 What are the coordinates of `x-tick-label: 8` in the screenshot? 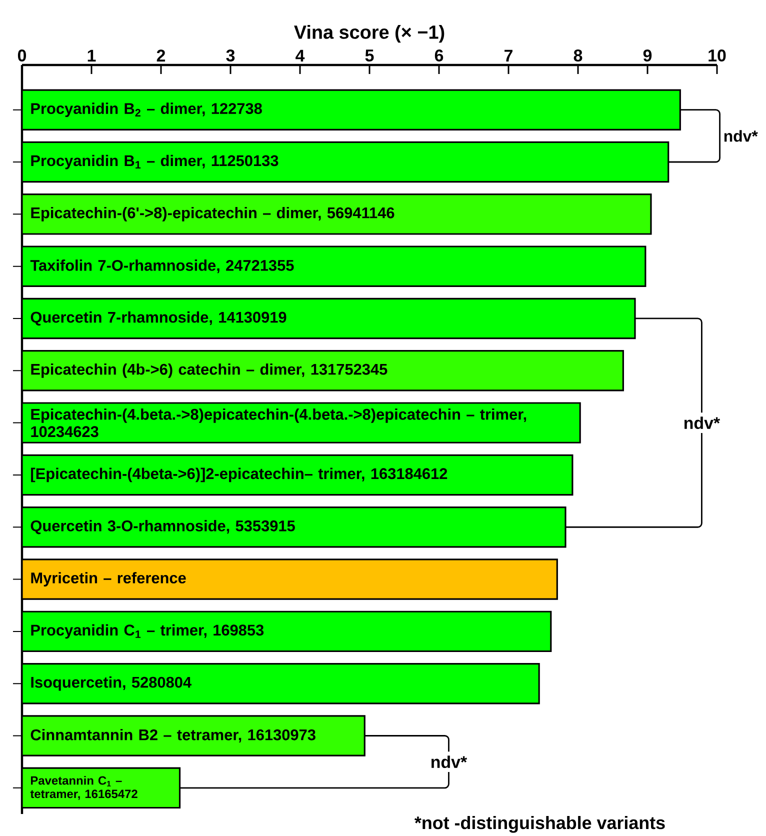 It's located at (578, 55).